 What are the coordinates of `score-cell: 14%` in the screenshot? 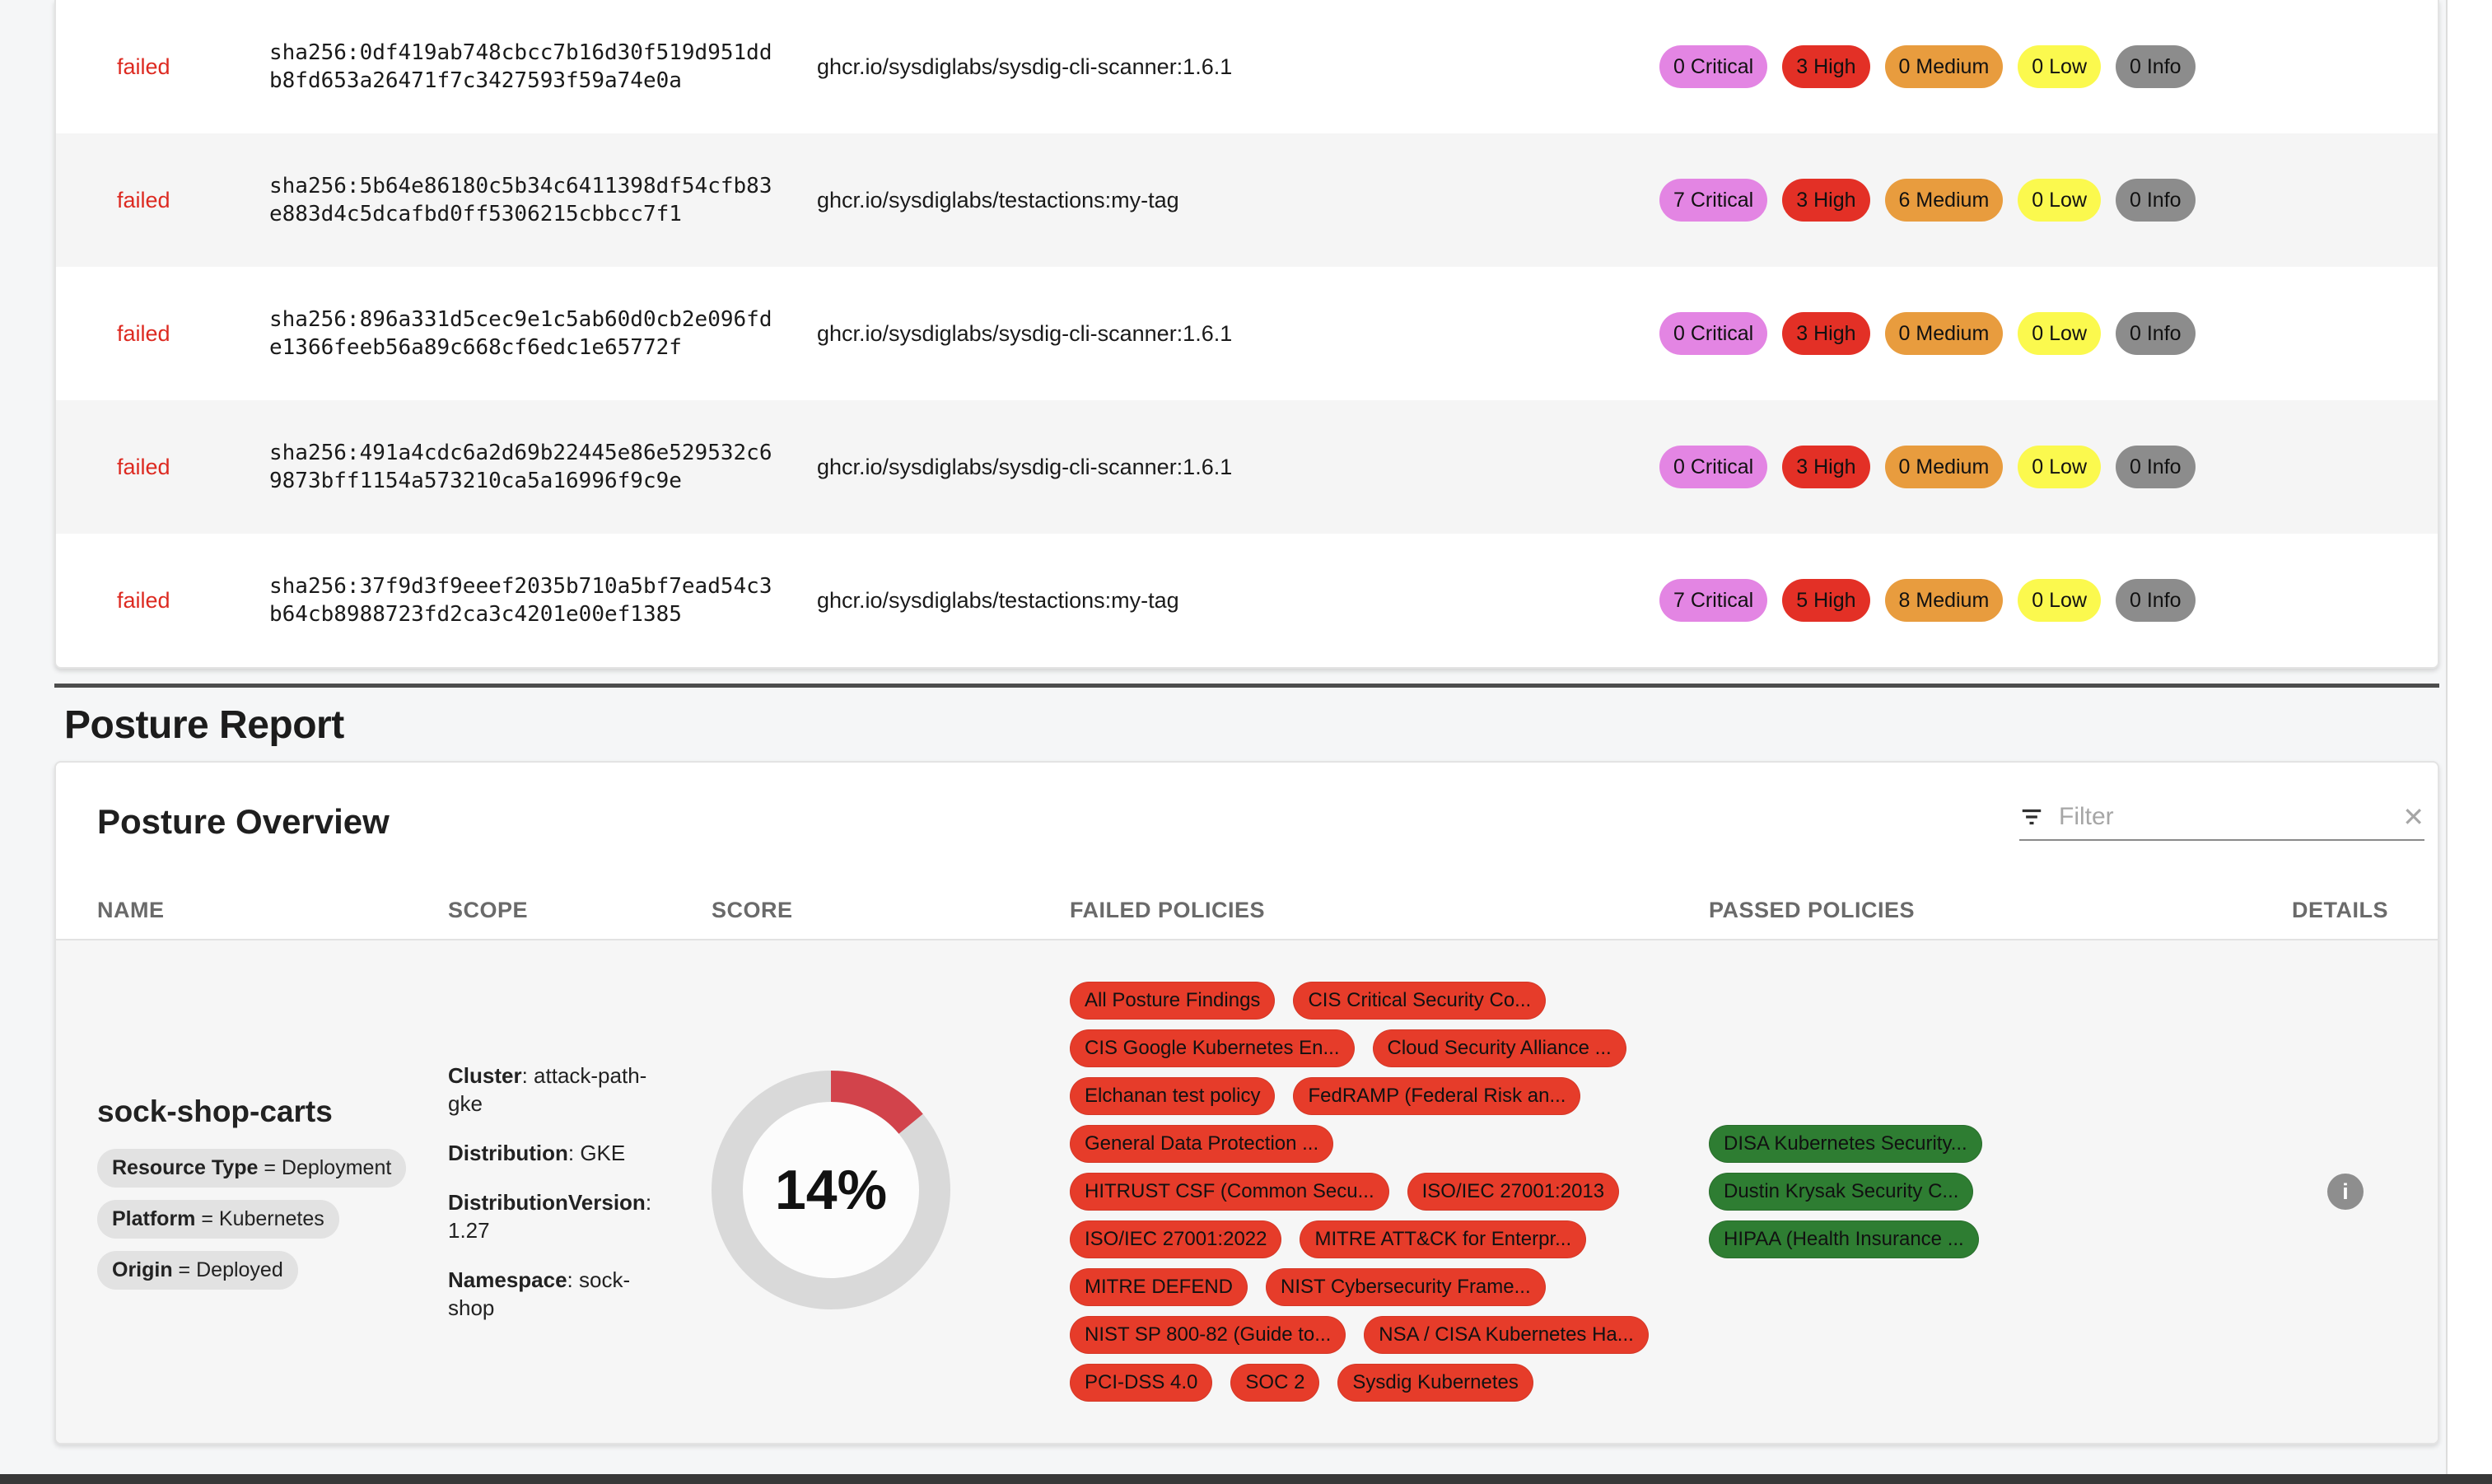 It's located at (861, 1192).